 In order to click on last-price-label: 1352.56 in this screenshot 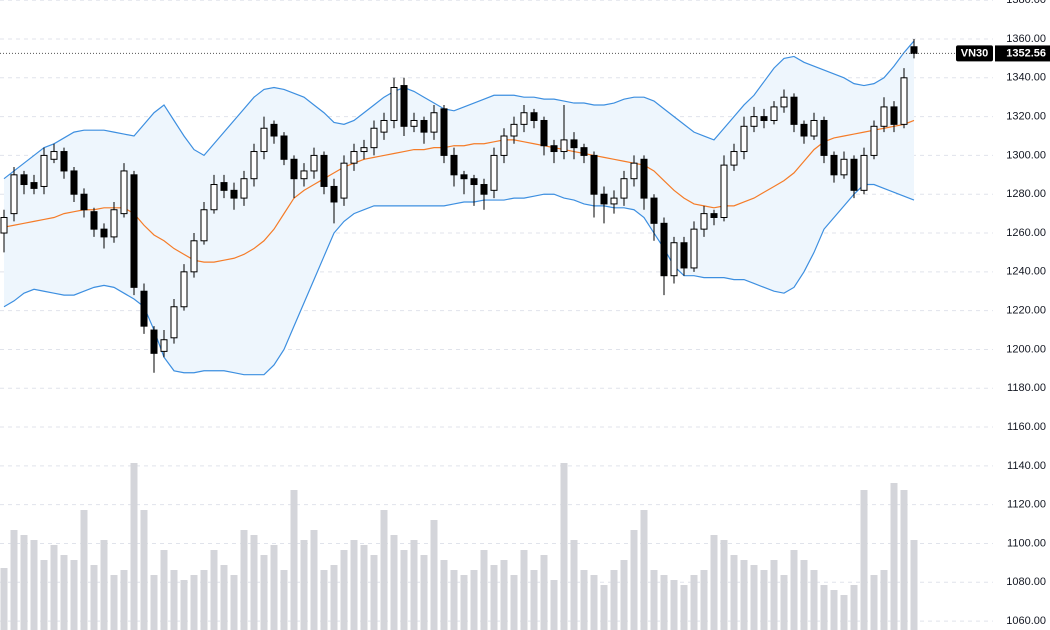, I will do `click(1026, 53)`.